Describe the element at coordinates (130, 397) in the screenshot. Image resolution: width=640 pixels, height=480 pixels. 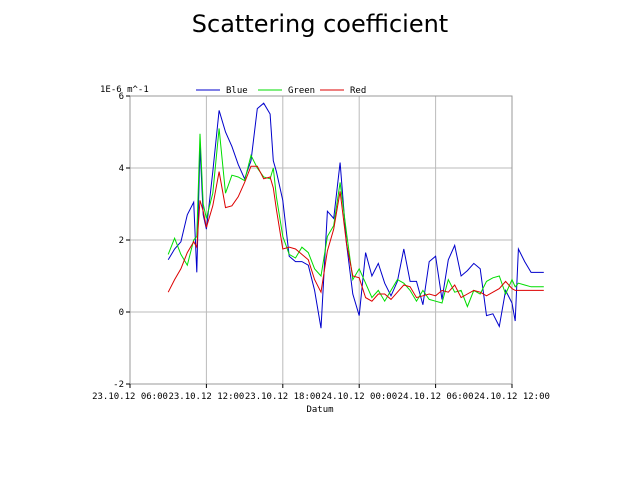
I see `x-tick-label: 23.10.12 06:00` at that location.